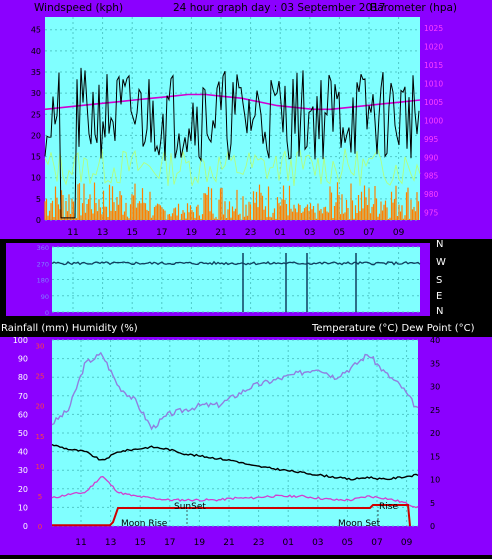  Describe the element at coordinates (431, 194) in the screenshot. I see `barometer-y-tick-label: 980` at that location.